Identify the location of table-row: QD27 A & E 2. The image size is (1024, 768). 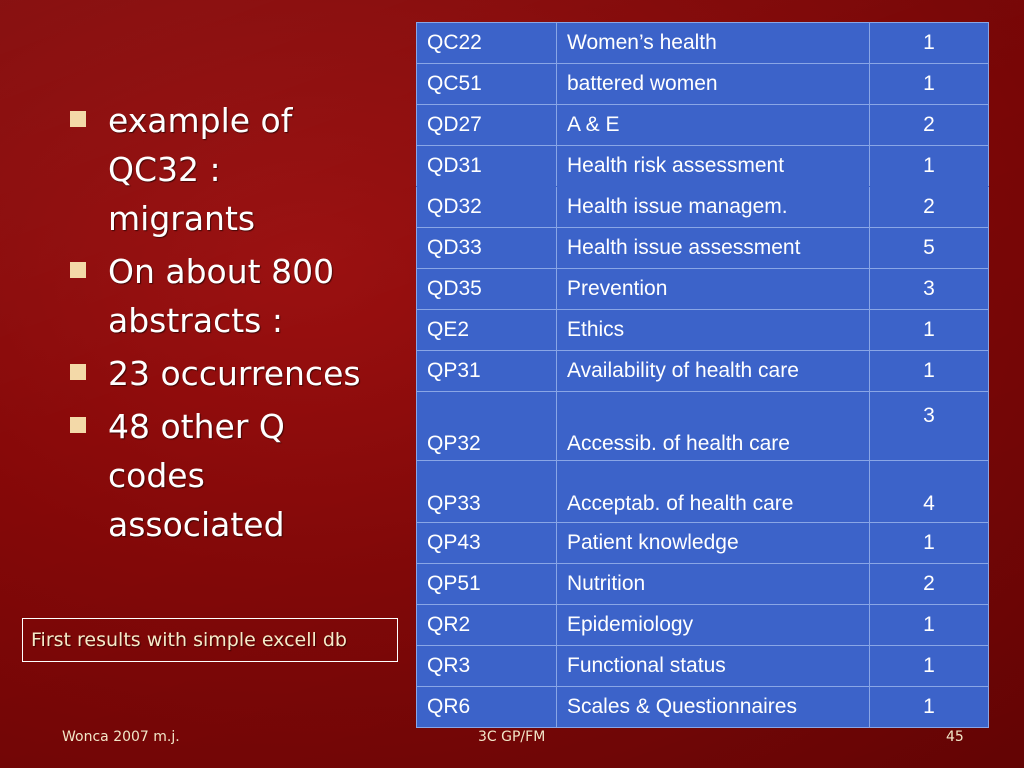
(702, 125).